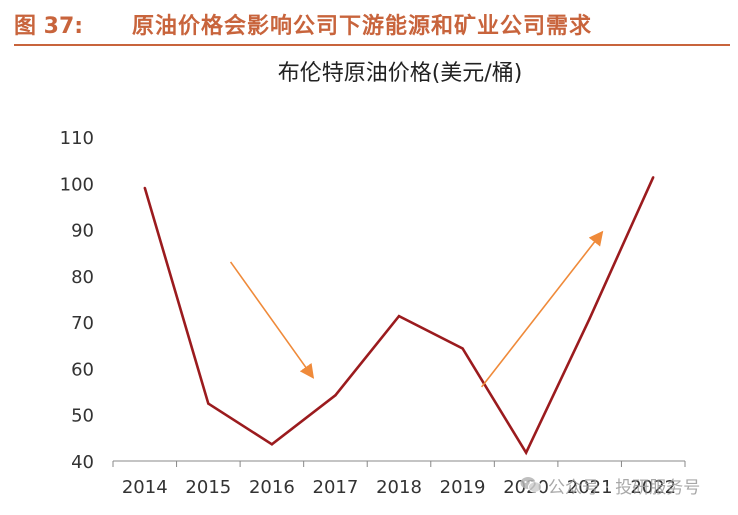 The height and width of the screenshot is (515, 738). Describe the element at coordinates (272, 320) in the screenshot. I see `trend-arrow-down` at that location.